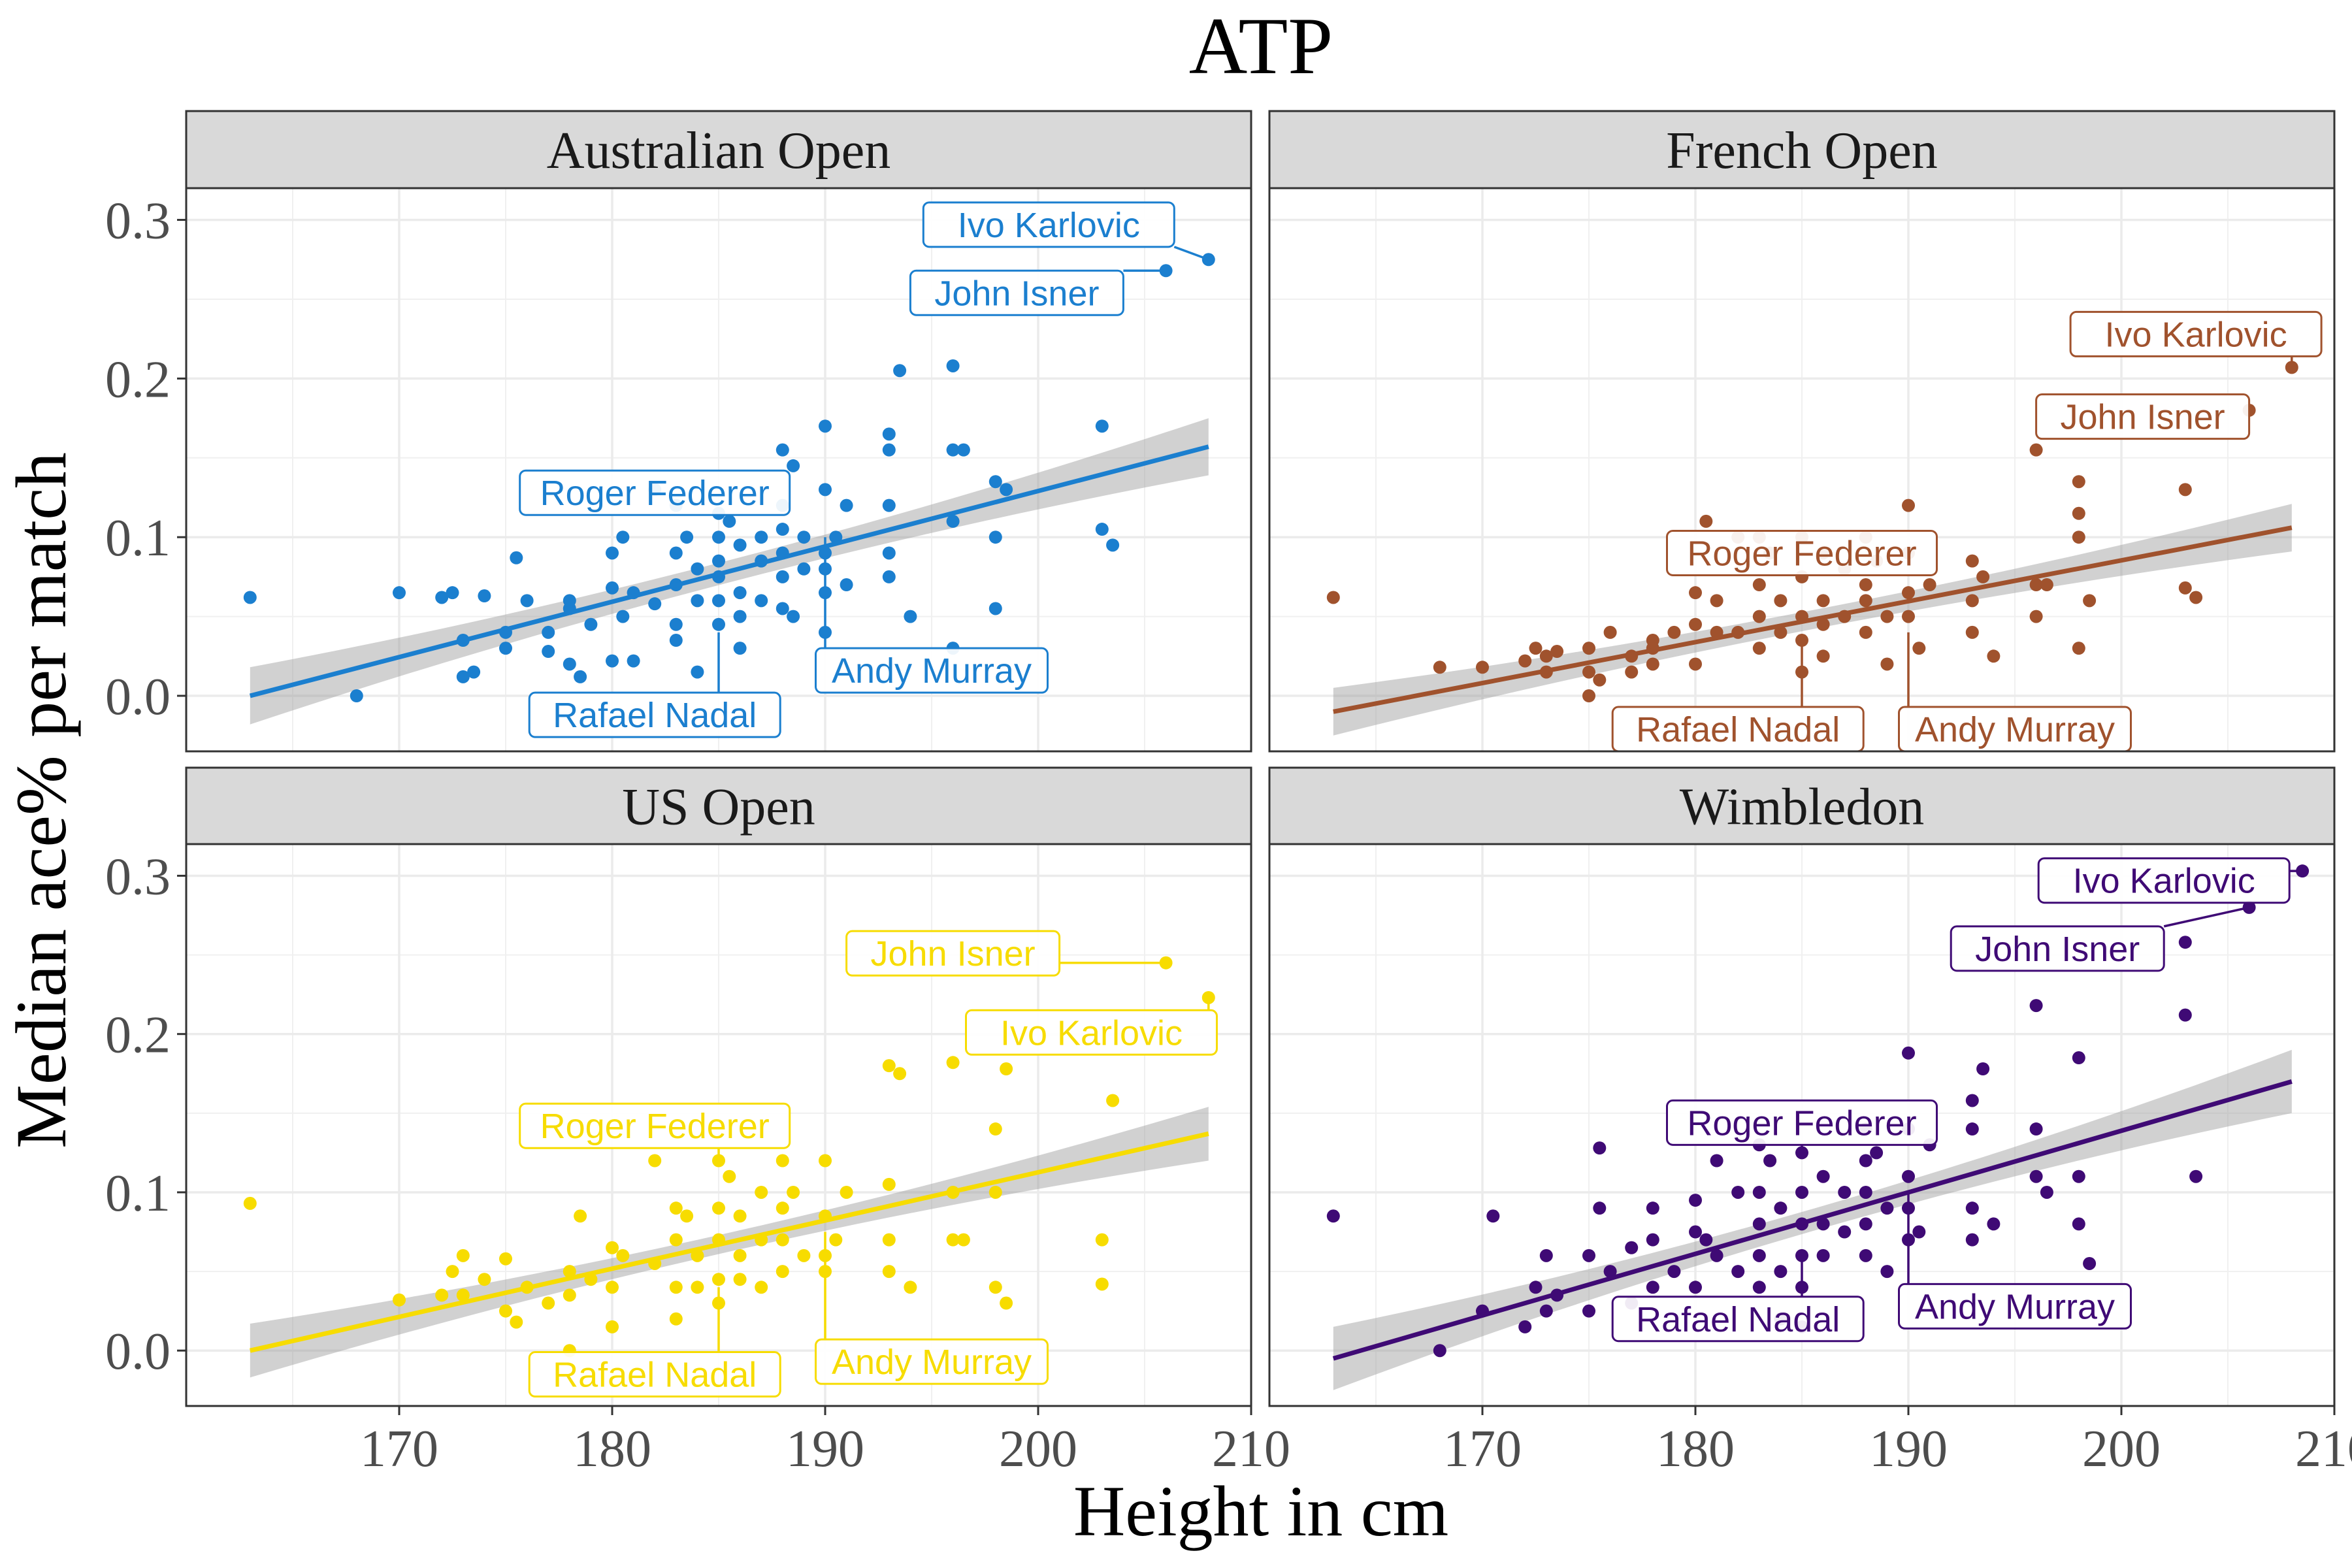 The width and height of the screenshot is (2352, 1568). Describe the element at coordinates (2206, 917) in the screenshot. I see `label-leader-line` at that location.